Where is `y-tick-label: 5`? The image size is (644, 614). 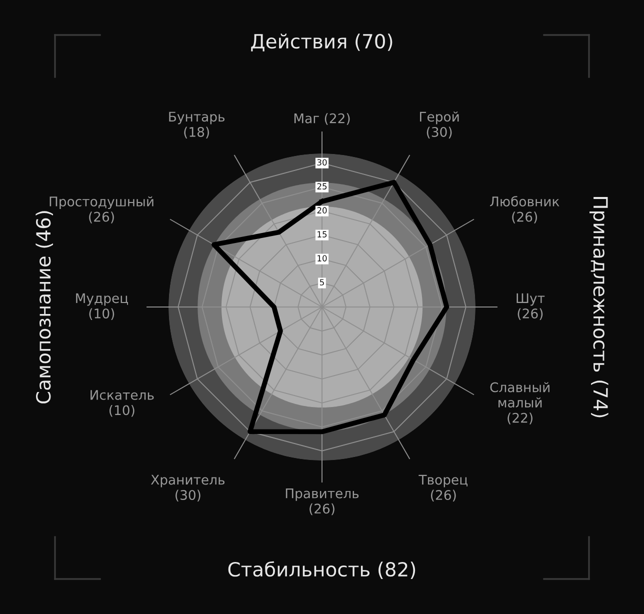
y-tick-label: 5 is located at coordinates (322, 282).